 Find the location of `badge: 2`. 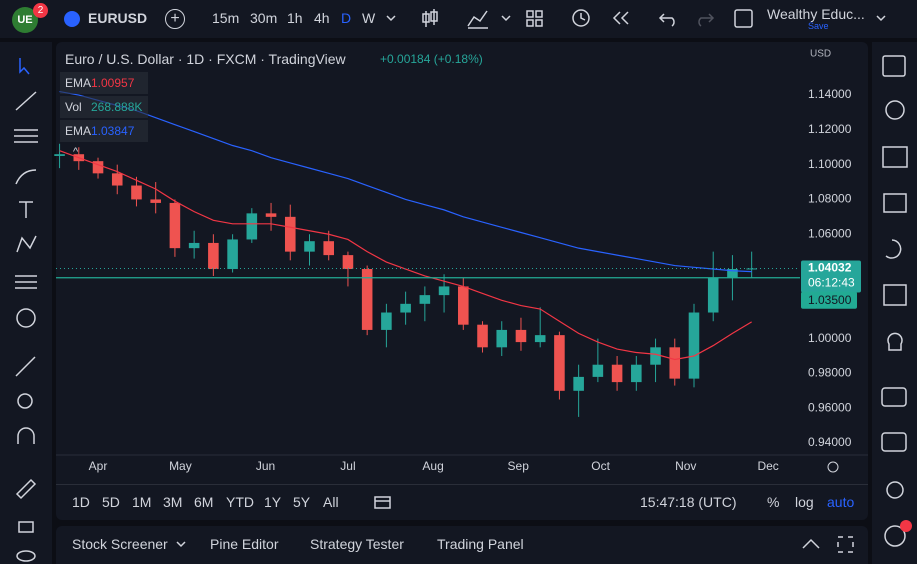

badge: 2 is located at coordinates (40, 10).